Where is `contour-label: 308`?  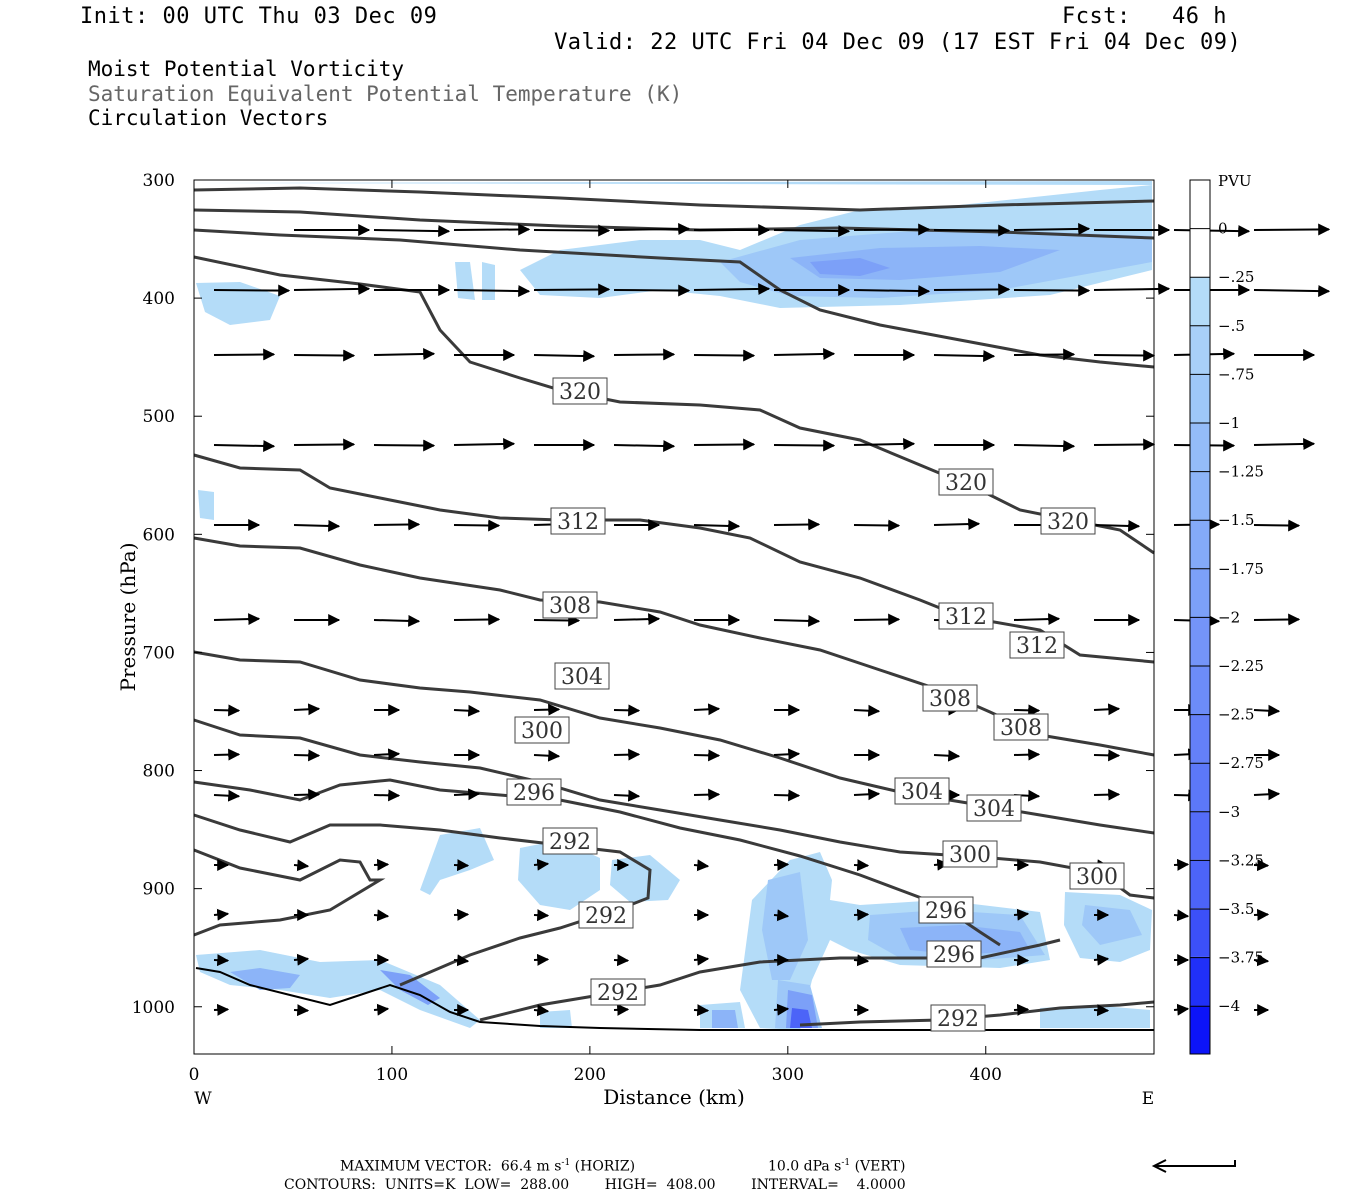 contour-label: 308 is located at coordinates (570, 605).